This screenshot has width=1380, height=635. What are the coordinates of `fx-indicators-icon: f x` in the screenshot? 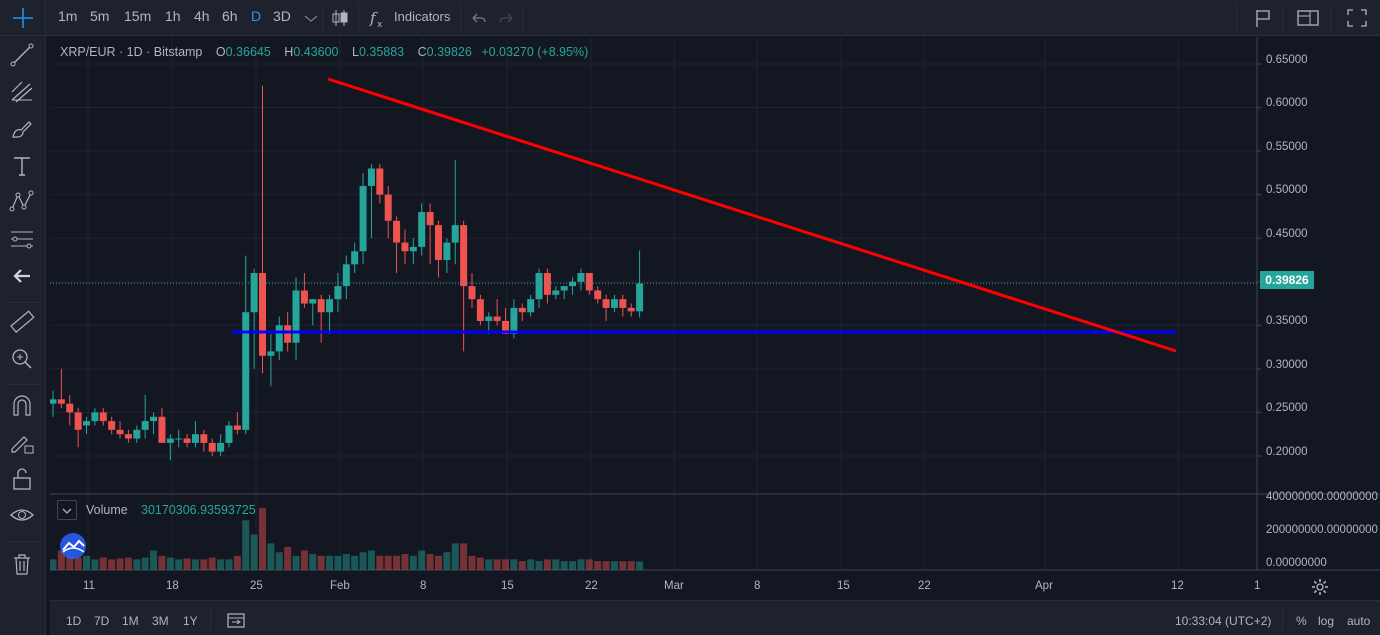 It's located at (378, 18).